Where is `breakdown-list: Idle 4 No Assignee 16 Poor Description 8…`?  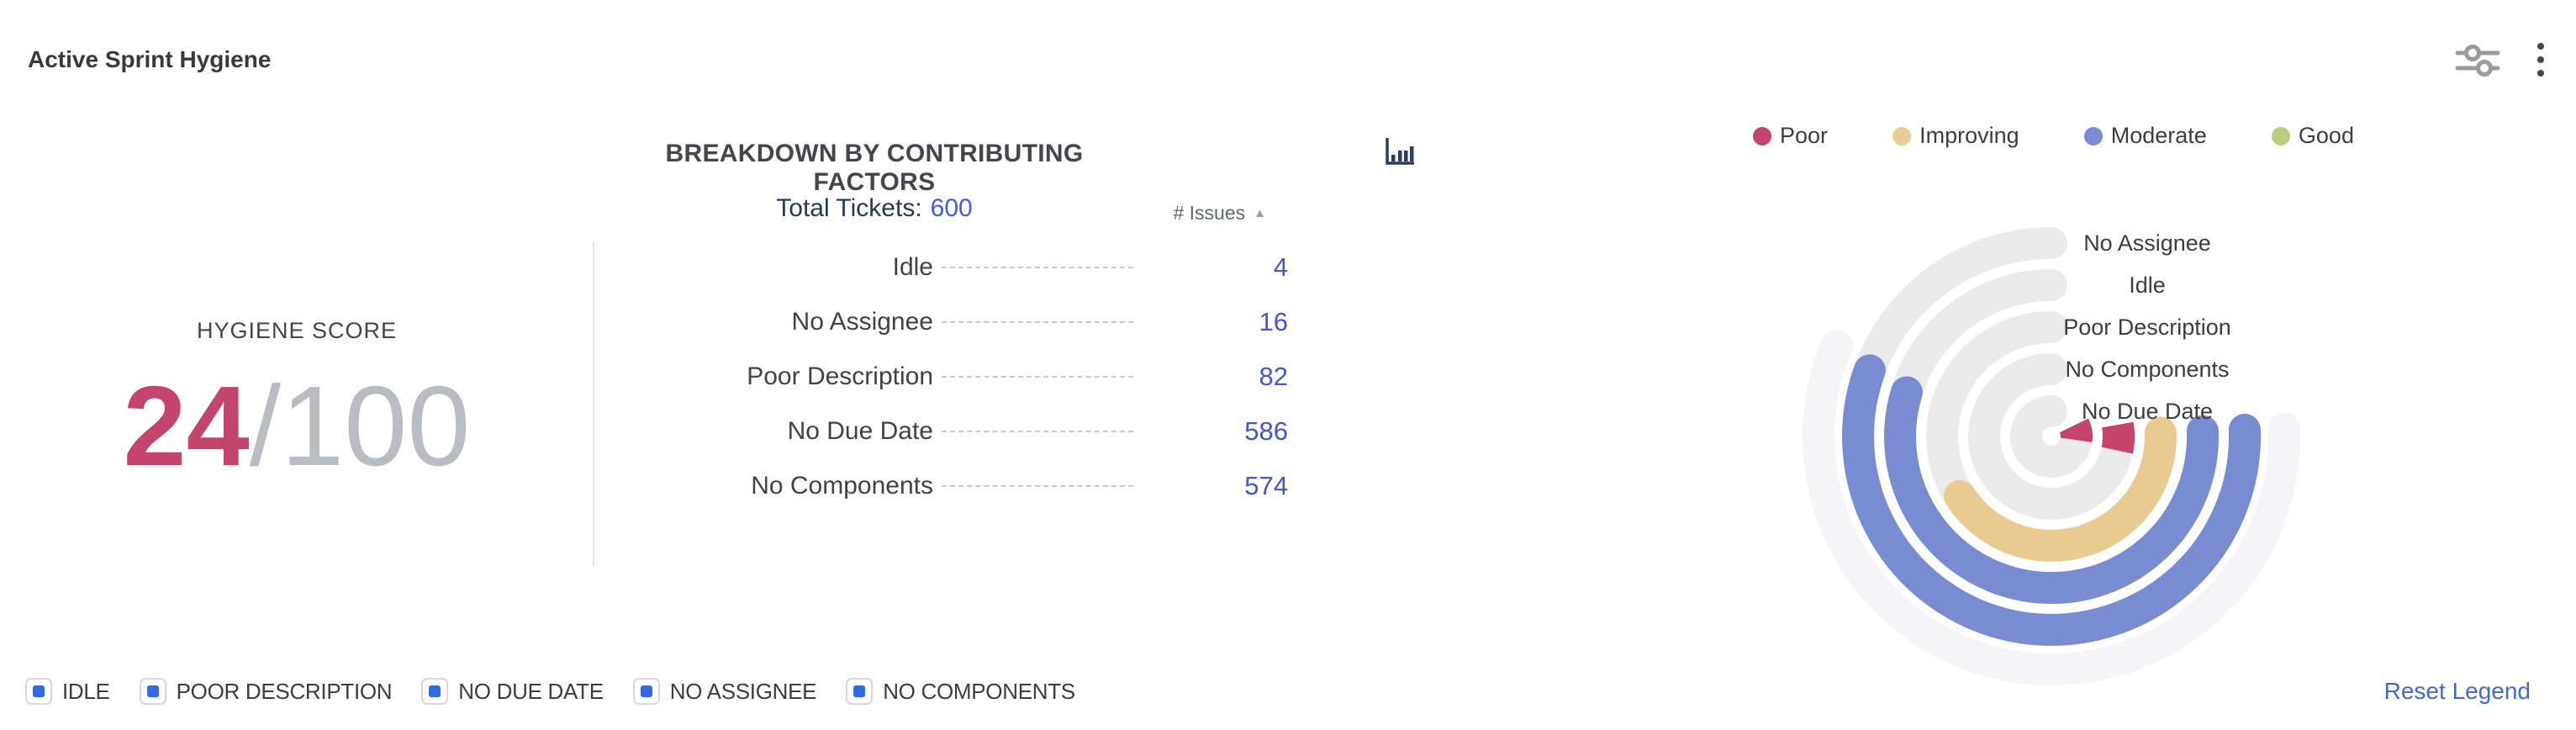 breakdown-list: Idle 4 No Assignee 16 Poor Description 8… is located at coordinates (955, 376).